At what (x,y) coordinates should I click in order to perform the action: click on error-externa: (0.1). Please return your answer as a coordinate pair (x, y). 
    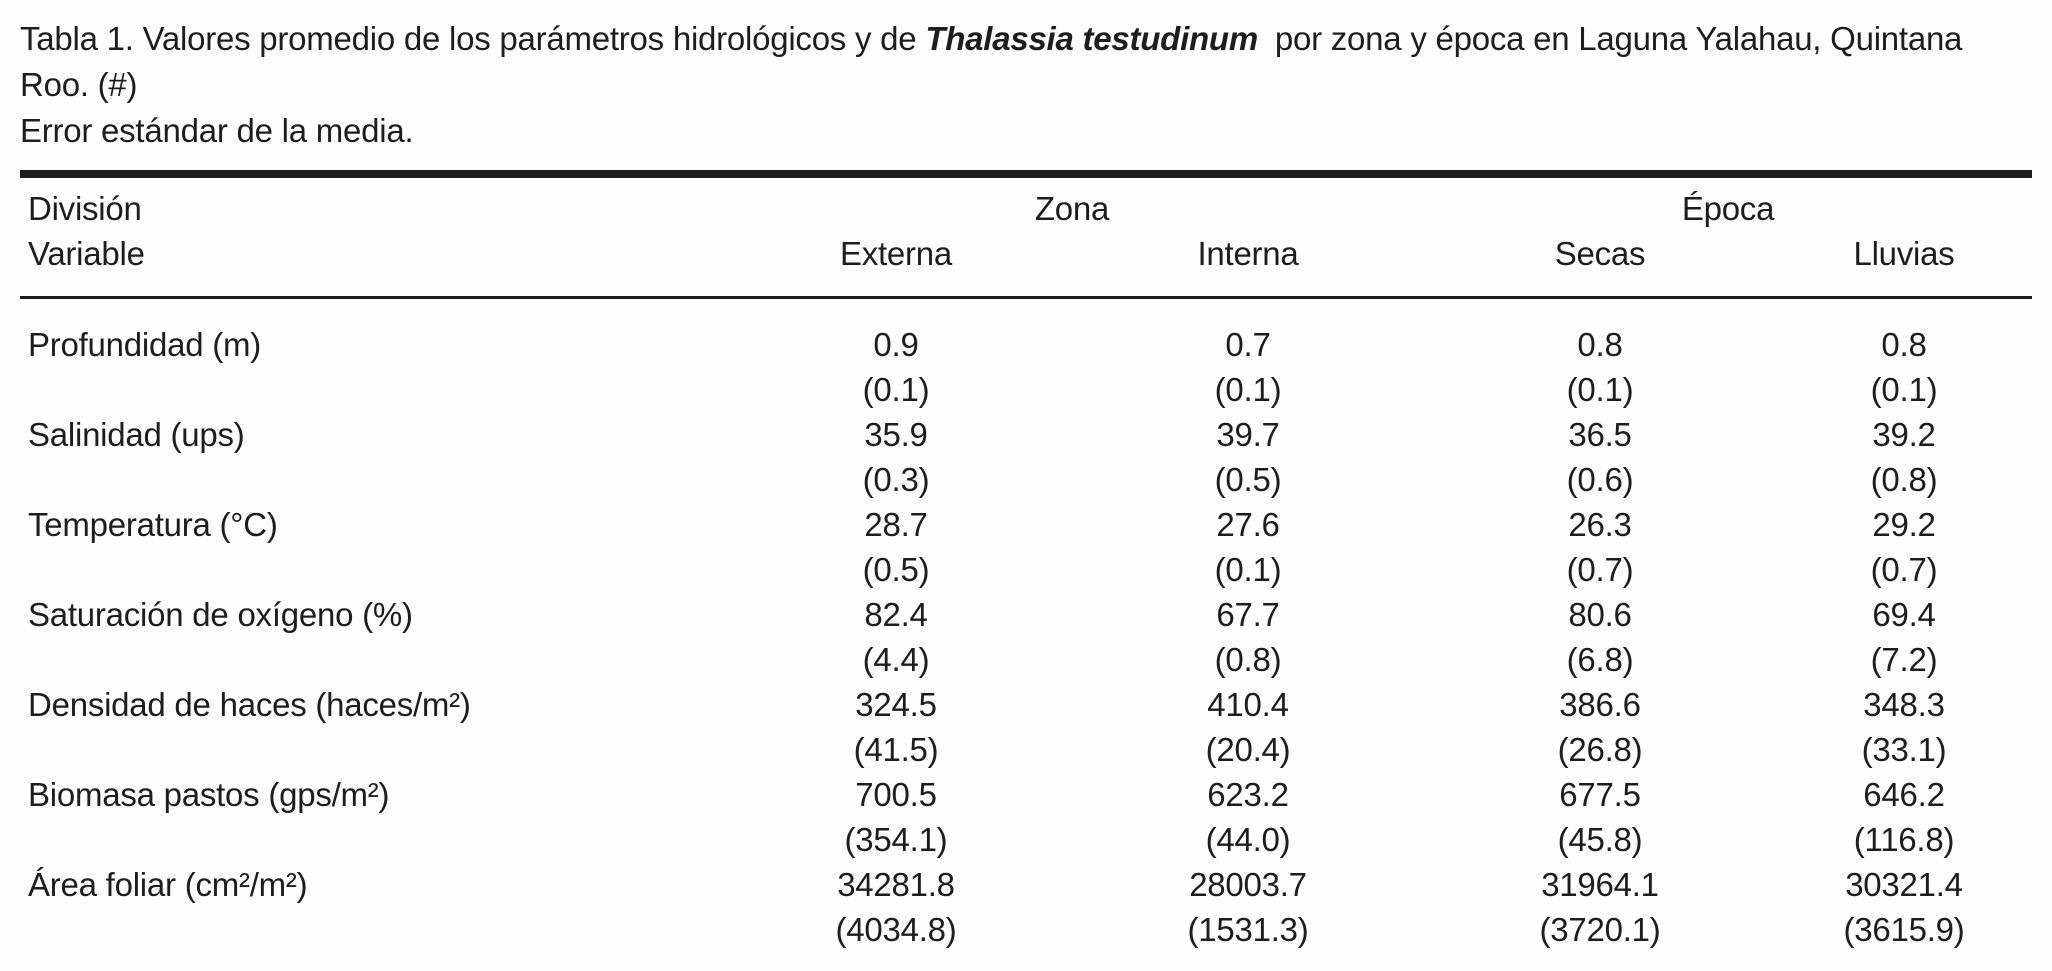
    Looking at the image, I should click on (896, 389).